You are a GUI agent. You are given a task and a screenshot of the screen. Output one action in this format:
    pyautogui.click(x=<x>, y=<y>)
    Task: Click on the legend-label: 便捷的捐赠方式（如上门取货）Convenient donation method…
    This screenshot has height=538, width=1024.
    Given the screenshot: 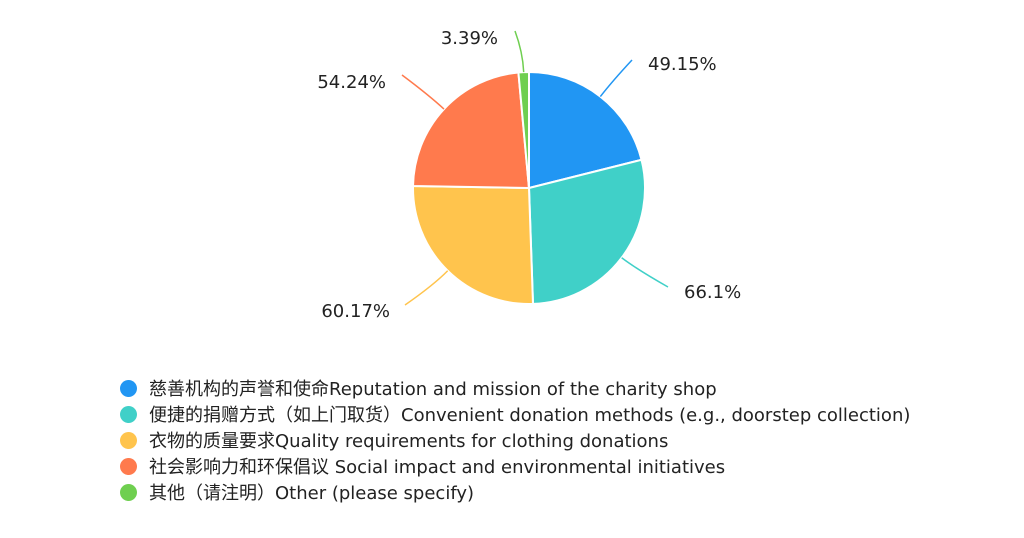 What is the action you would take?
    pyautogui.click(x=530, y=415)
    